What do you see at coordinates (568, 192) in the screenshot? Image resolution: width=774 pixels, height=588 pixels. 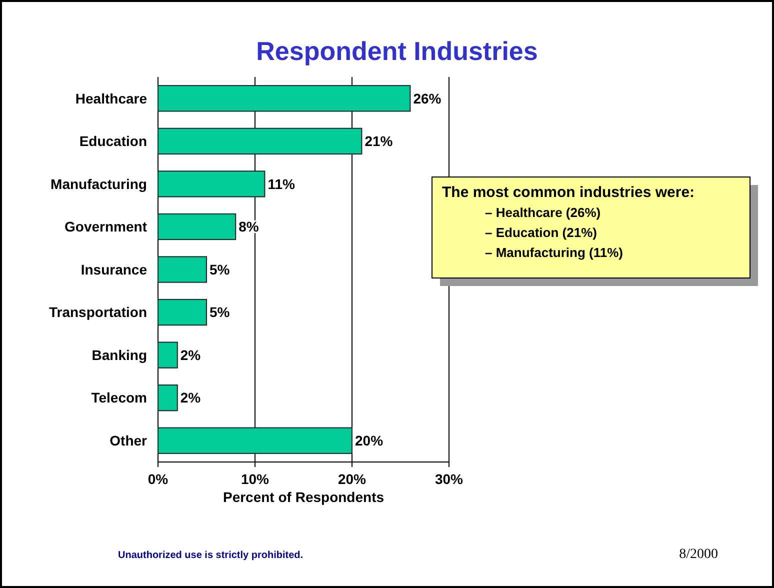 I see `annotation: The most common industries were:` at bounding box center [568, 192].